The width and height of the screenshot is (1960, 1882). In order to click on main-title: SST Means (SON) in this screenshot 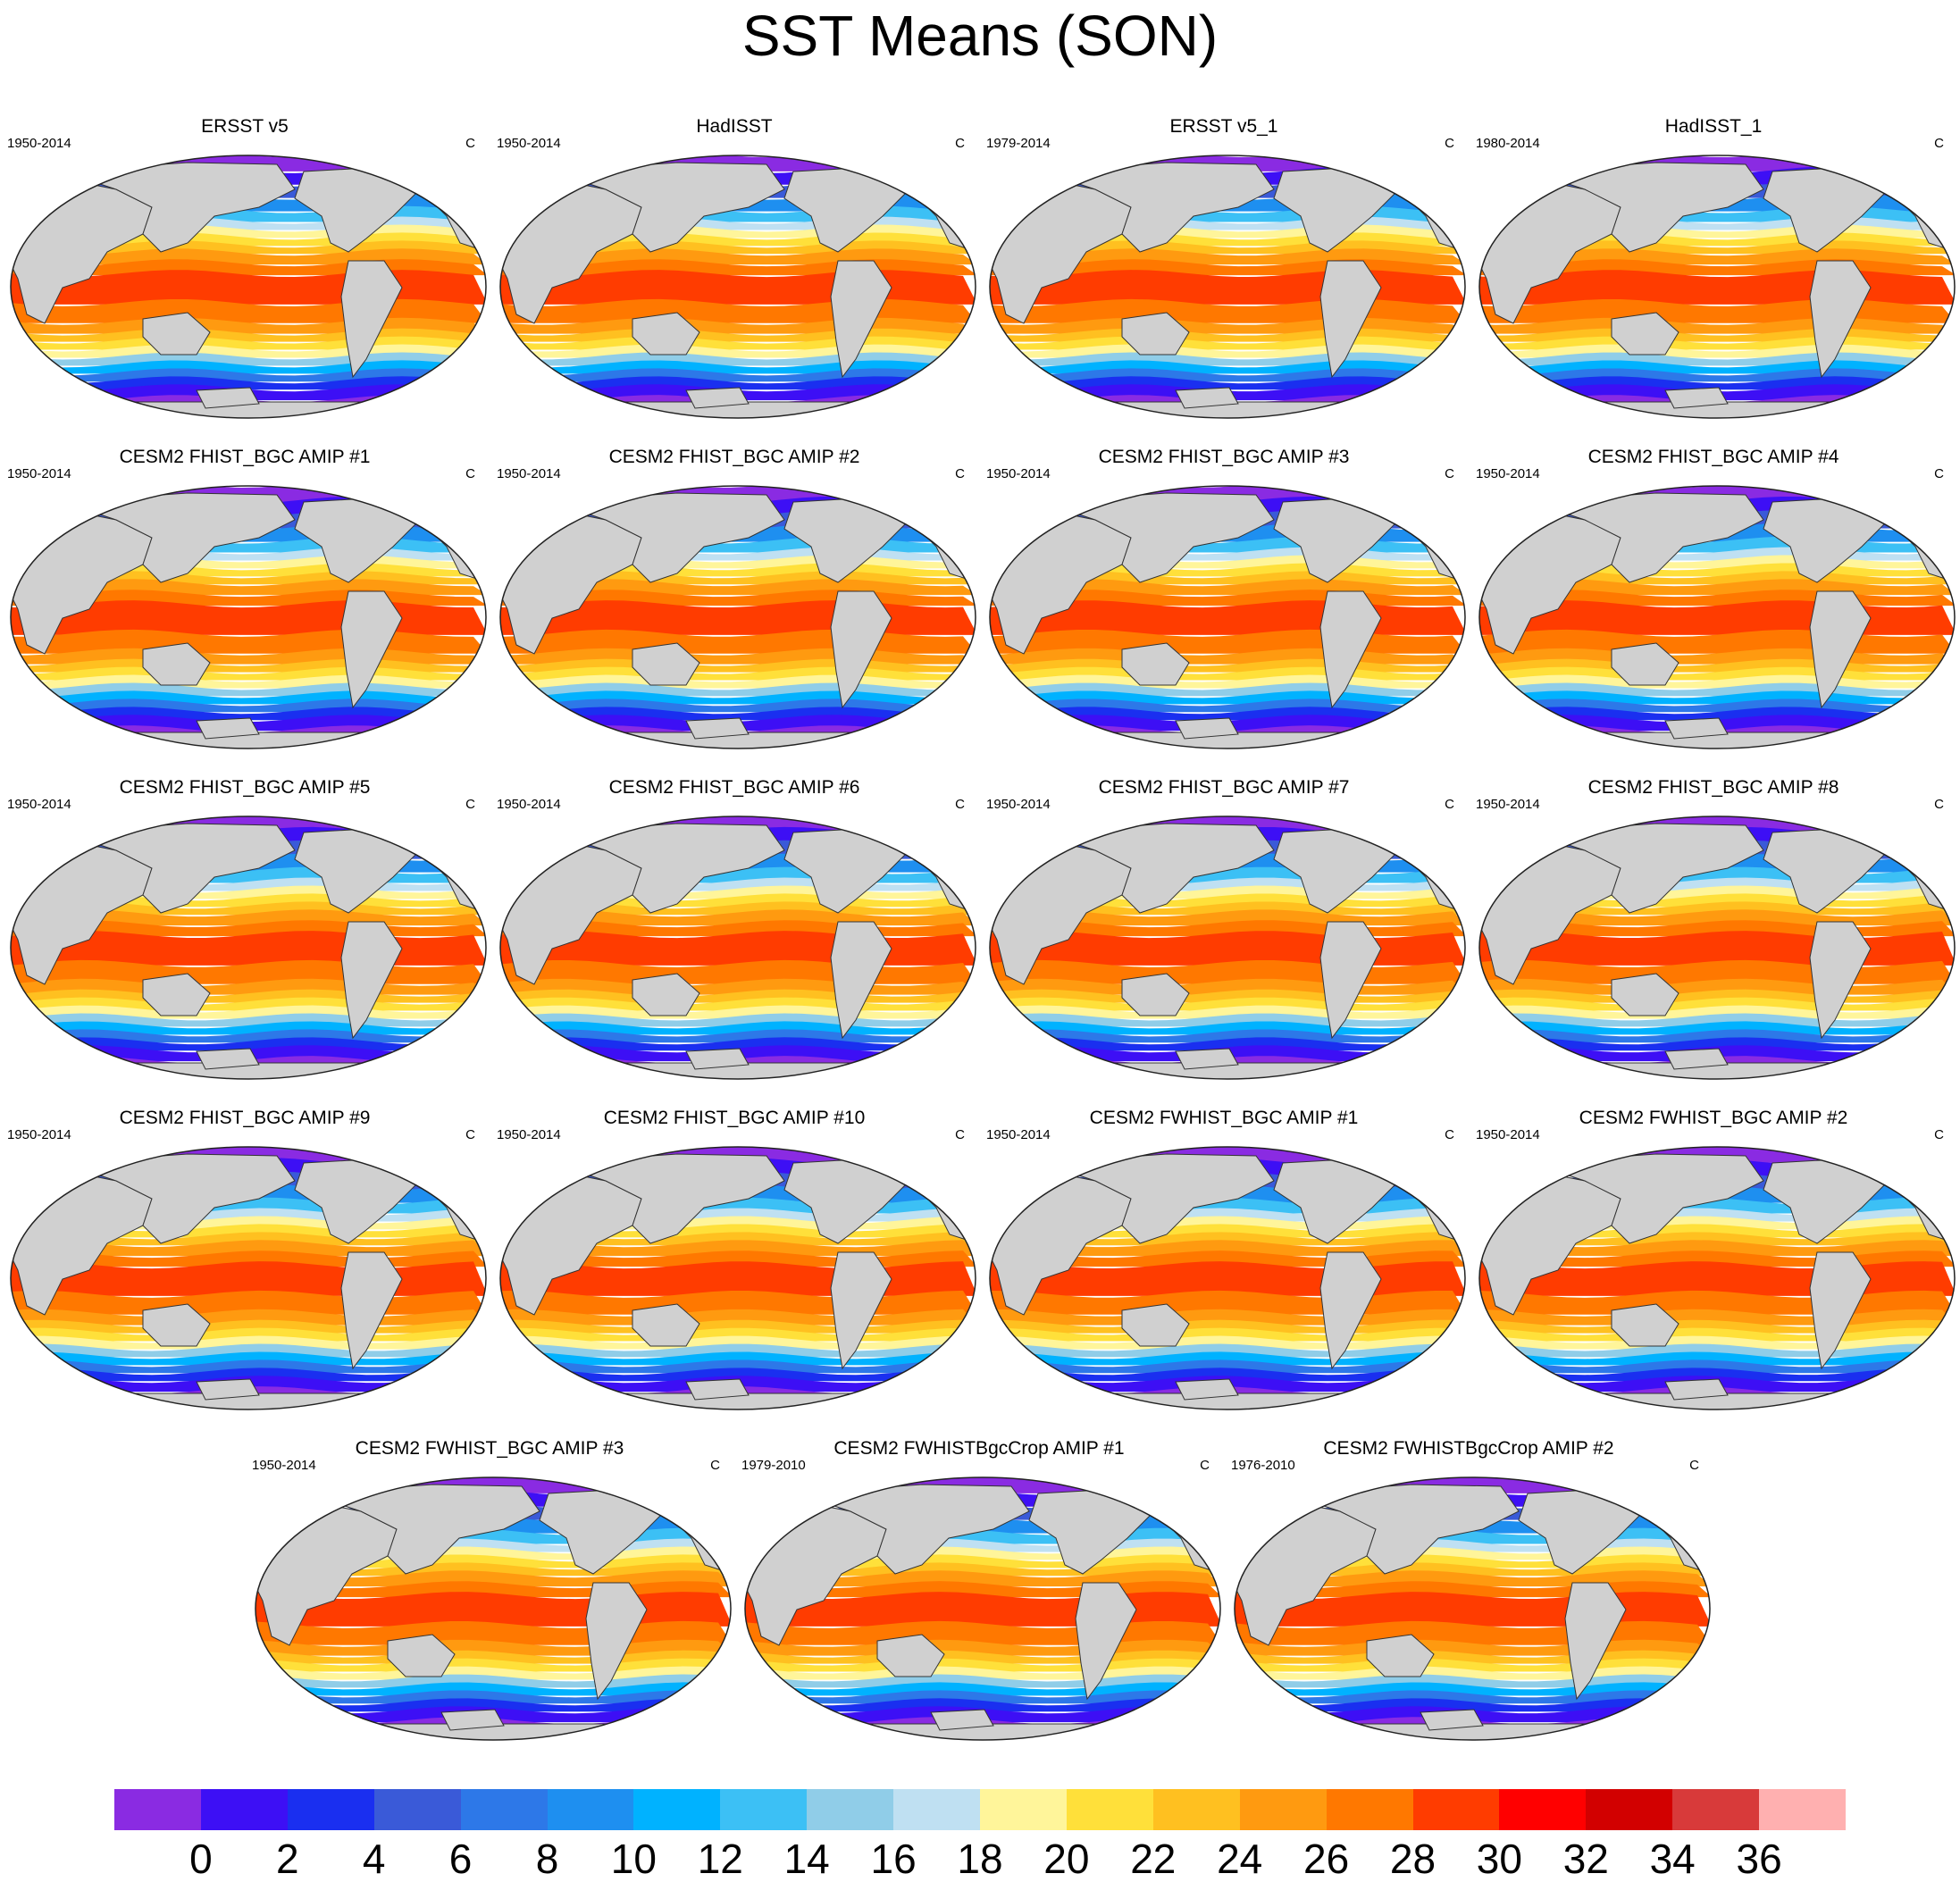, I will do `click(980, 36)`.